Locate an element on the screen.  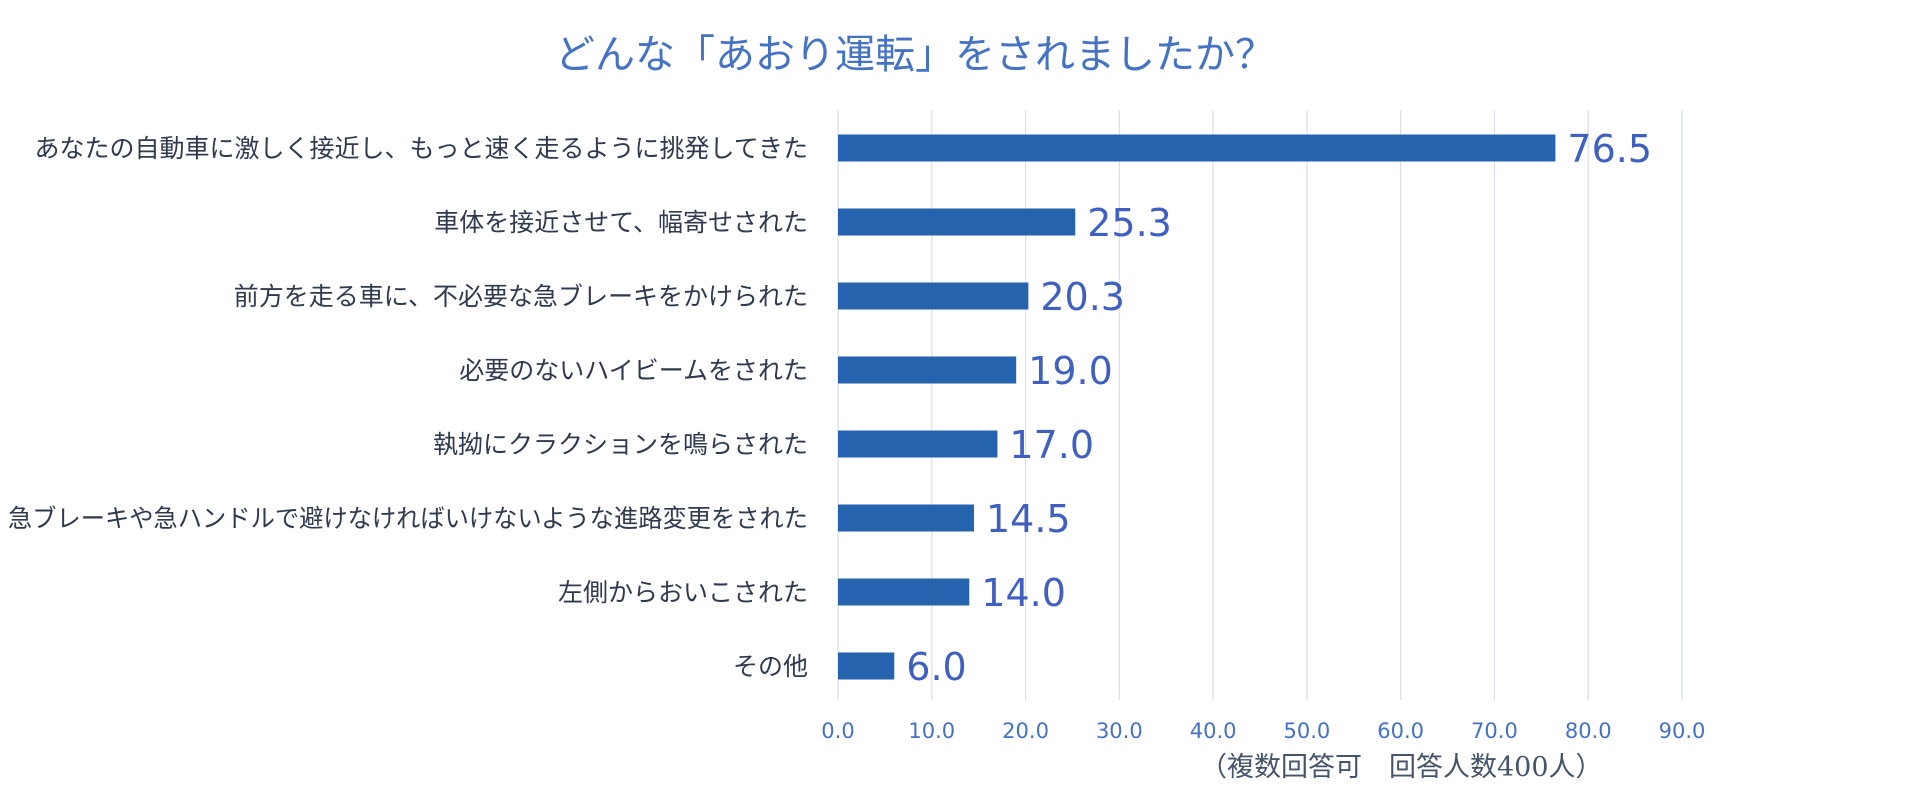
x-tick-label: 10.0 is located at coordinates (931, 731).